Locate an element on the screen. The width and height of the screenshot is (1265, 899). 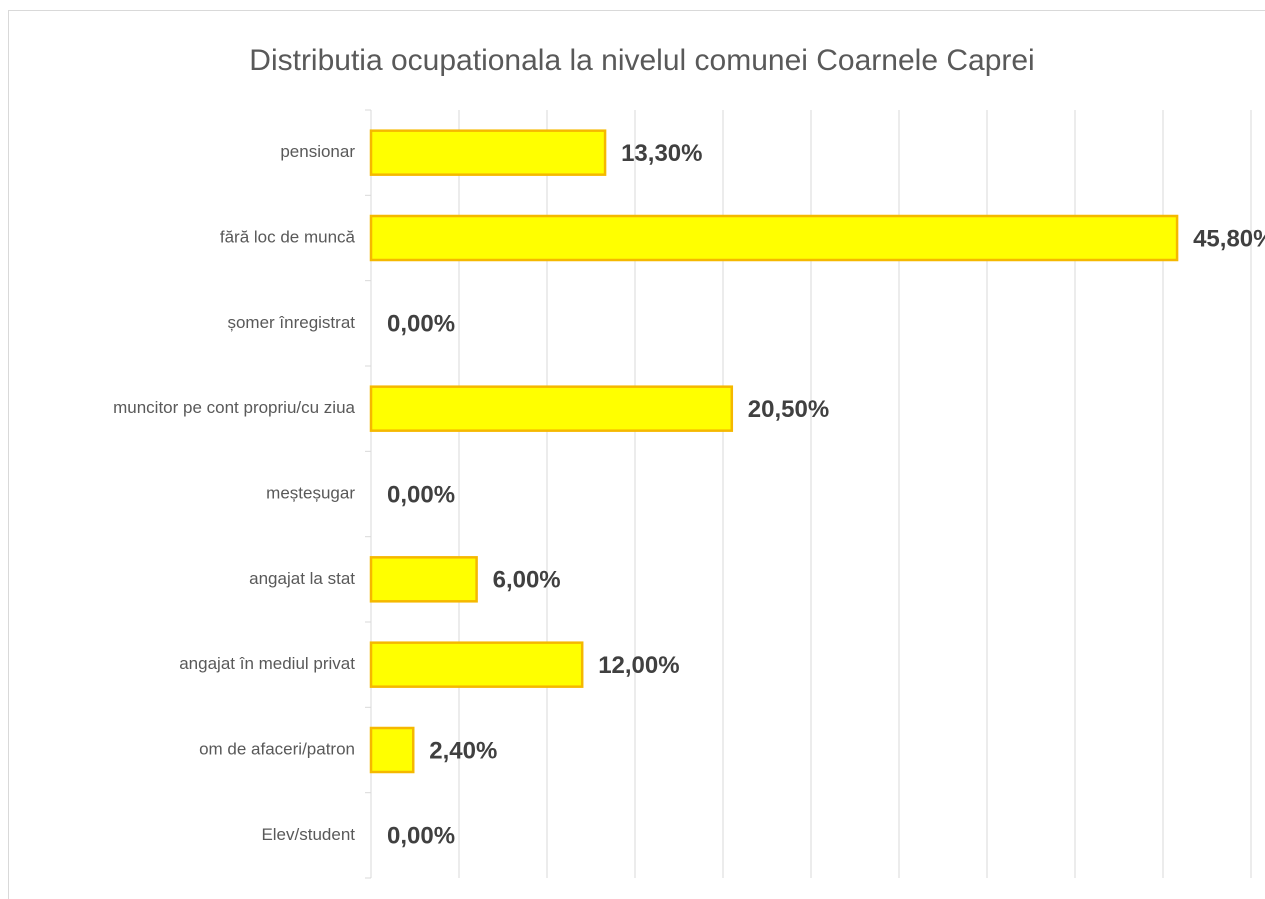
y-tick-label: pensionar is located at coordinates (317, 151).